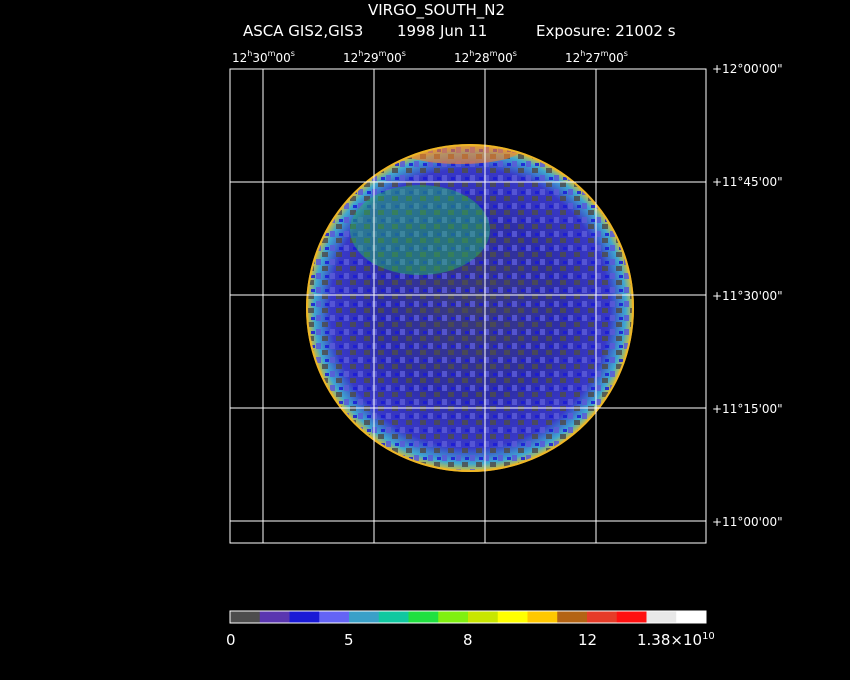 This screenshot has width=850, height=680. Describe the element at coordinates (747, 296) in the screenshot. I see `dec-tick-label: +11°30'00"` at that location.